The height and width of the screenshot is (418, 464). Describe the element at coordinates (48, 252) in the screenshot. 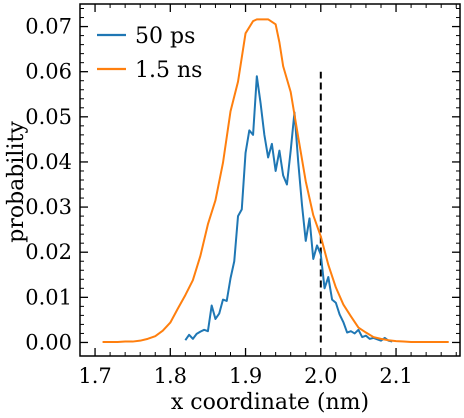

I see `y-tick-label: 0.02` at that location.